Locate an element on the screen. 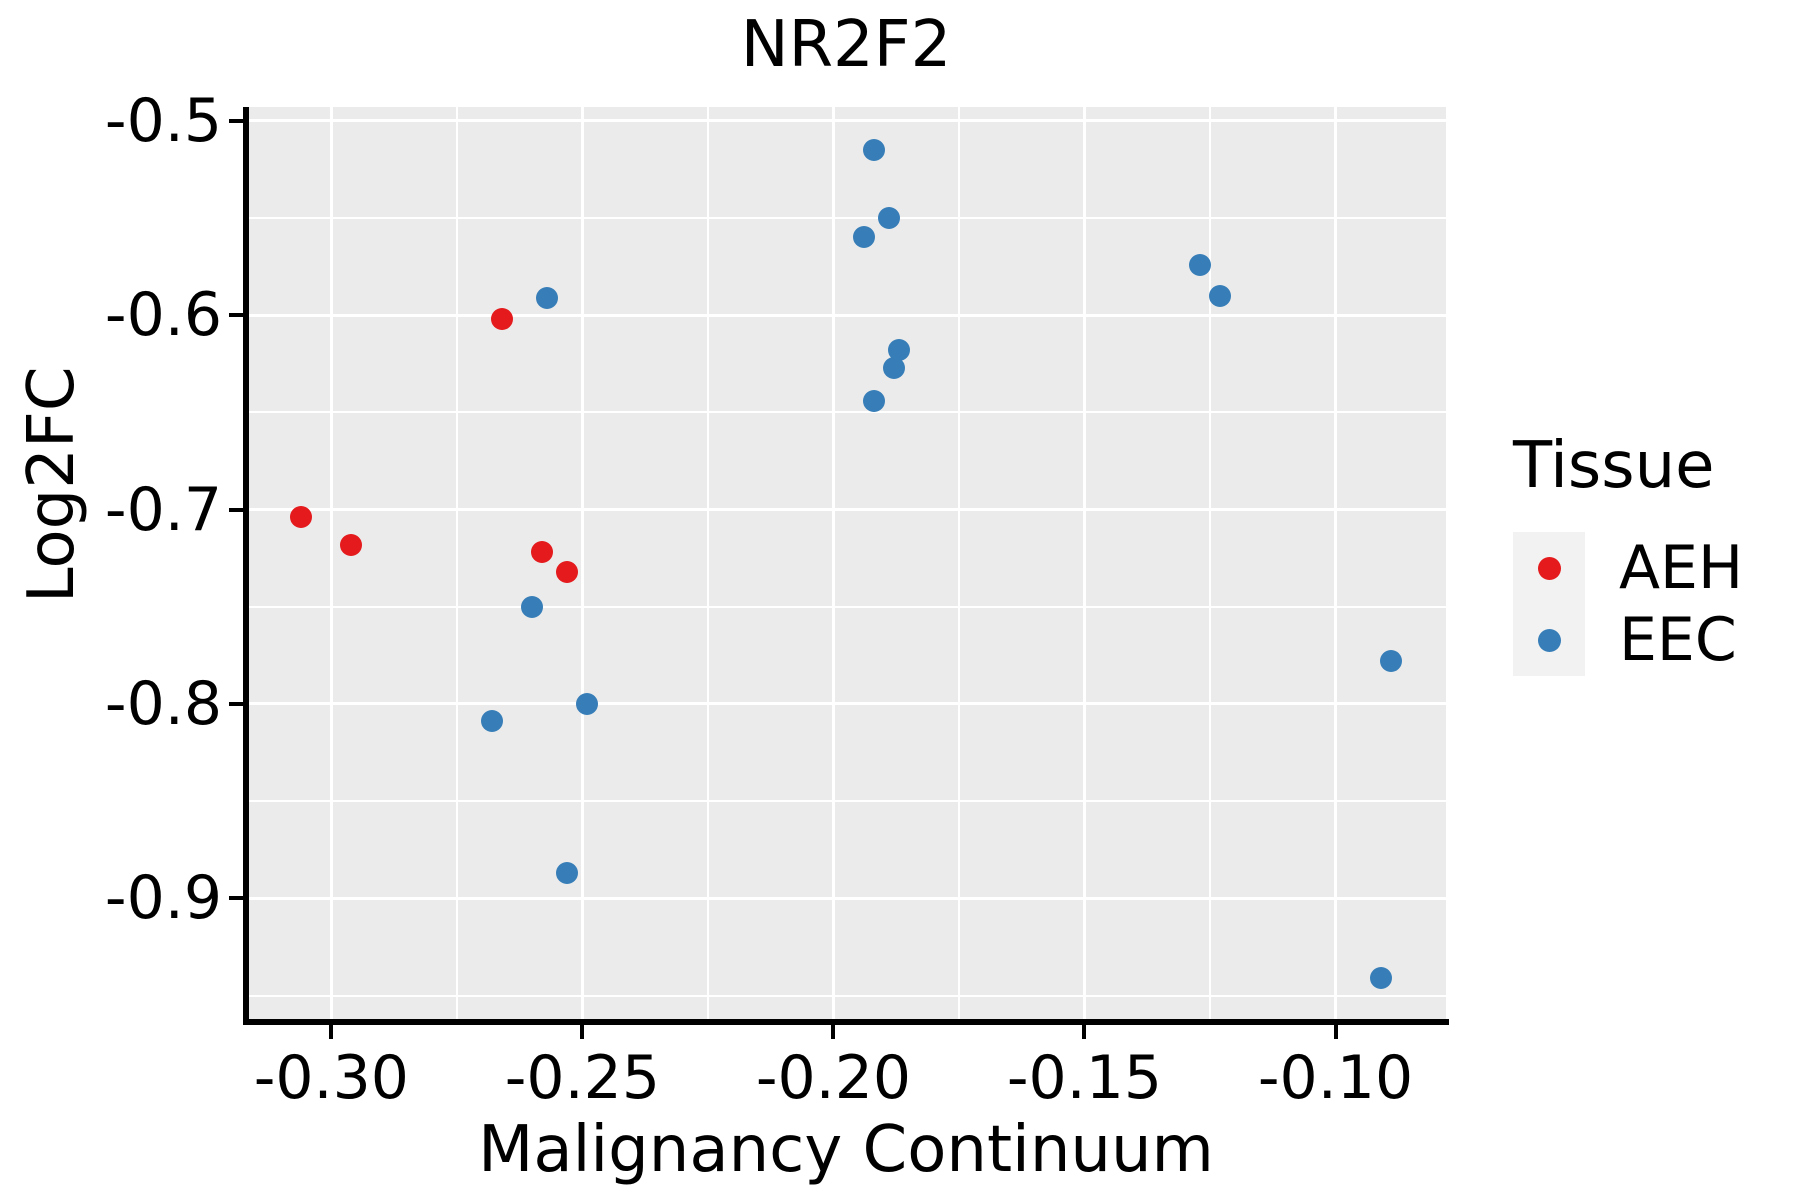 The width and height of the screenshot is (1800, 1200). y-tick-label: -0.7 is located at coordinates (163, 509).